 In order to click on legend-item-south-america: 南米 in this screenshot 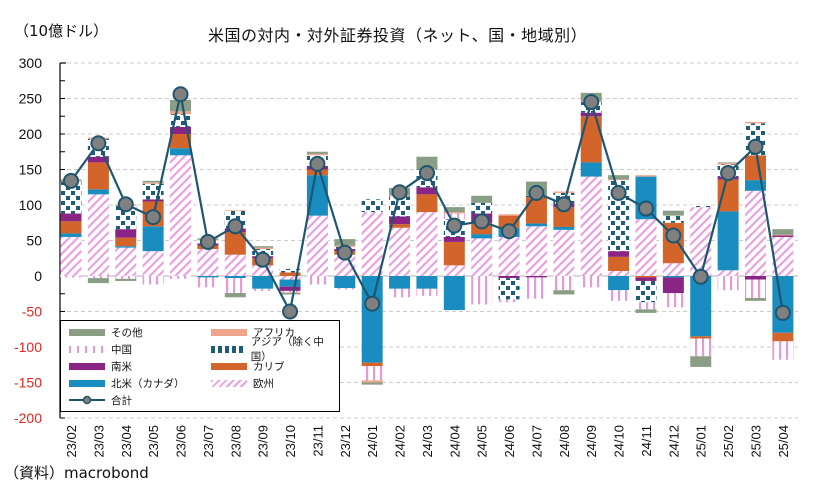, I will do `click(100, 366)`.